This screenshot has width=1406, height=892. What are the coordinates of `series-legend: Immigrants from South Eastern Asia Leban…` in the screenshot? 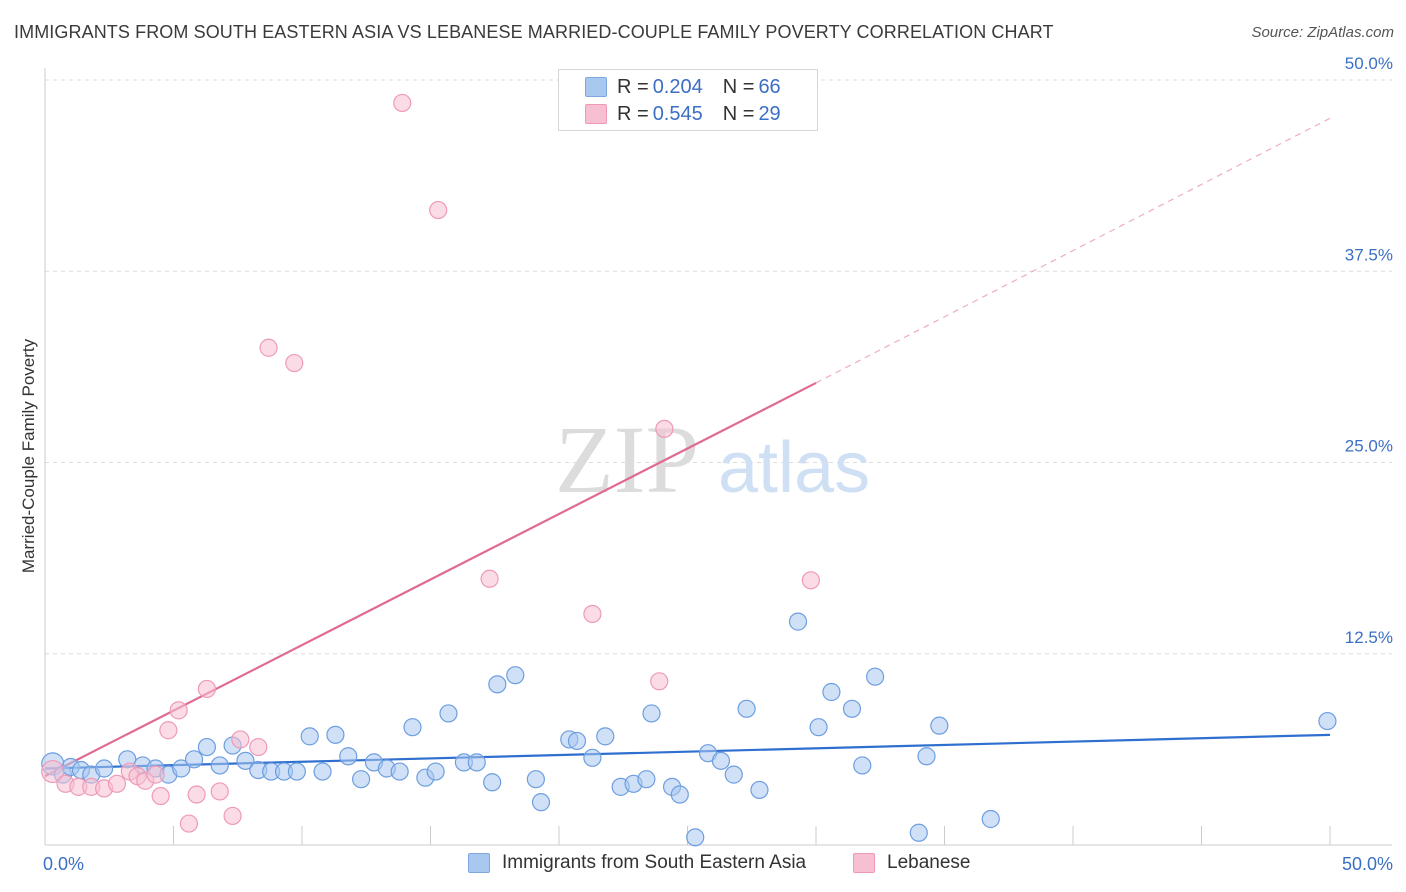 It's located at (703, 864).